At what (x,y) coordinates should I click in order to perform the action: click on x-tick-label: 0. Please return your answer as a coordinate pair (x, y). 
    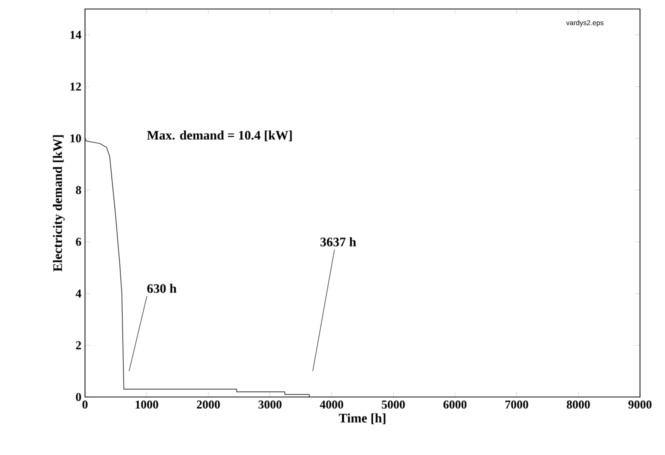
    Looking at the image, I should click on (85, 404).